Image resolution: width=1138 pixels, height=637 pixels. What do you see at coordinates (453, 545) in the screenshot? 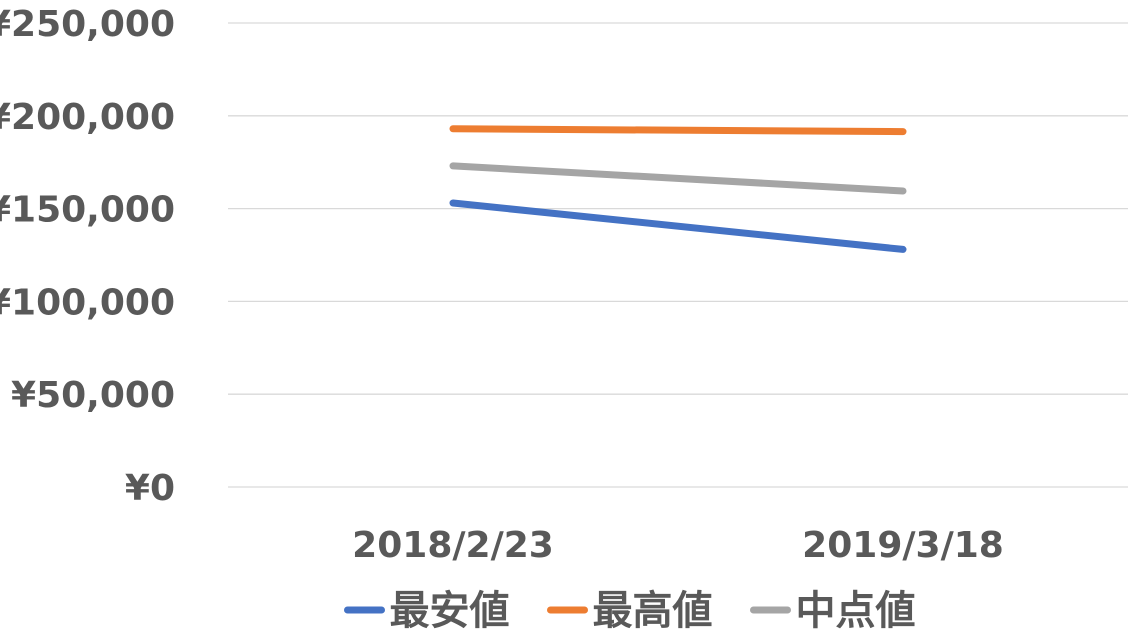
I see `x-tick-label: 2018/2/23` at bounding box center [453, 545].